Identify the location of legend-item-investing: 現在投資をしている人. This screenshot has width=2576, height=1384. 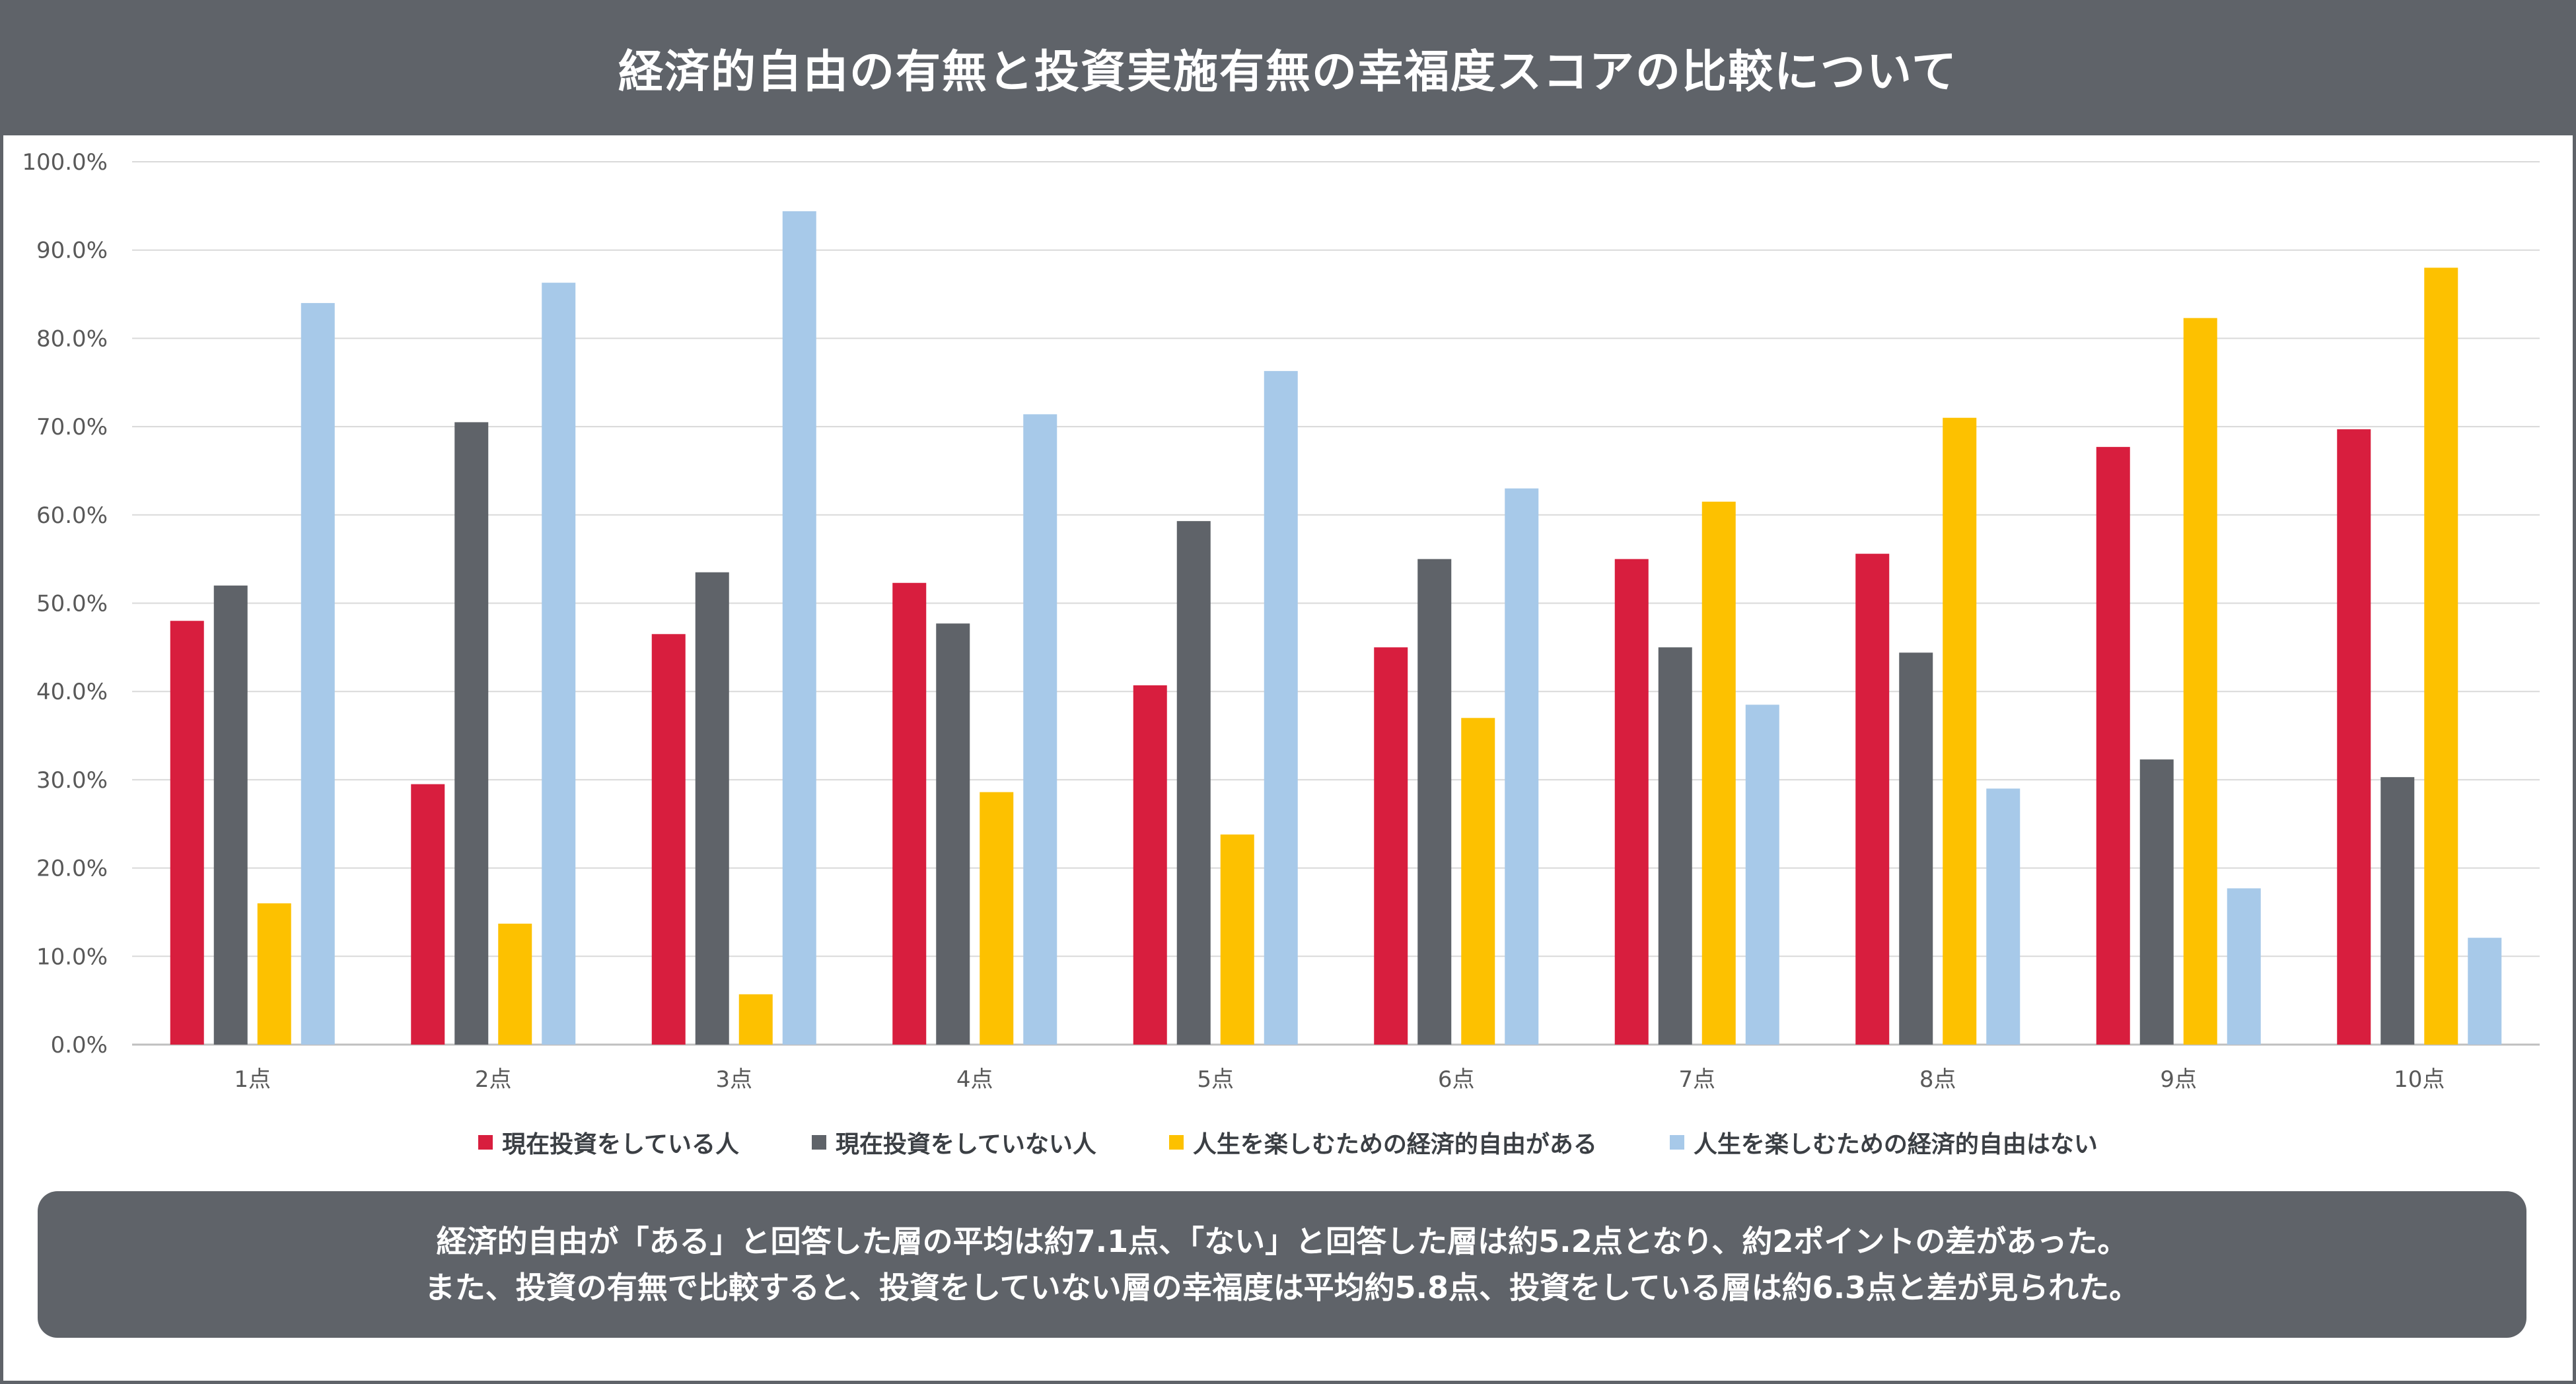
(608, 1142).